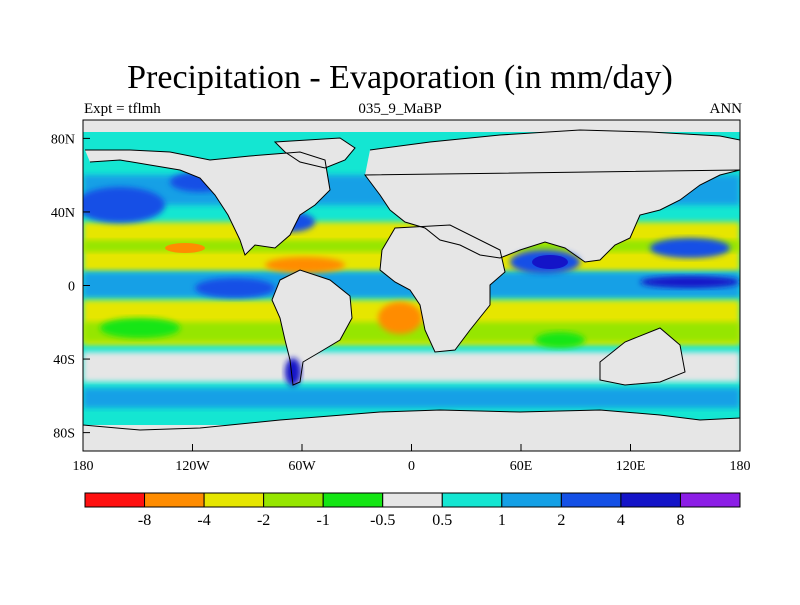 The height and width of the screenshot is (605, 800). I want to click on y-tick-label: 40S, so click(64, 360).